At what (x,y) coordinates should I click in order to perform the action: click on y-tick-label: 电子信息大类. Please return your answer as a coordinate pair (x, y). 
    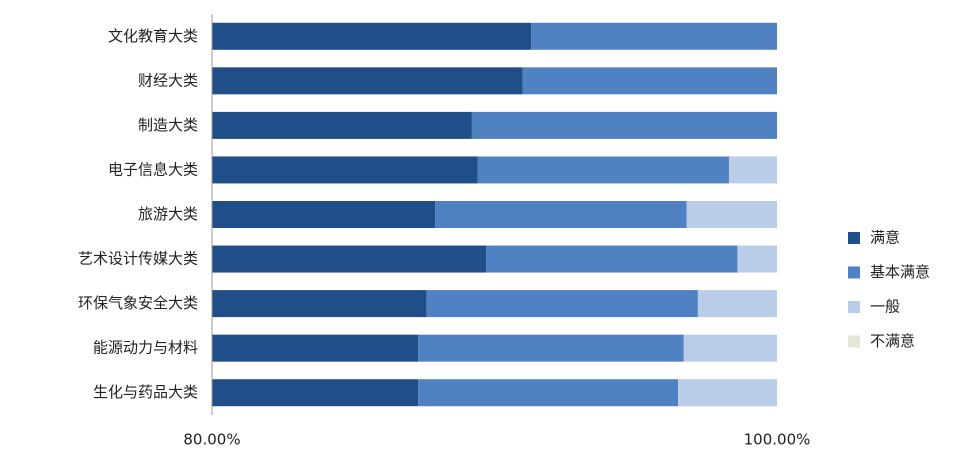
    Looking at the image, I should click on (153, 169).